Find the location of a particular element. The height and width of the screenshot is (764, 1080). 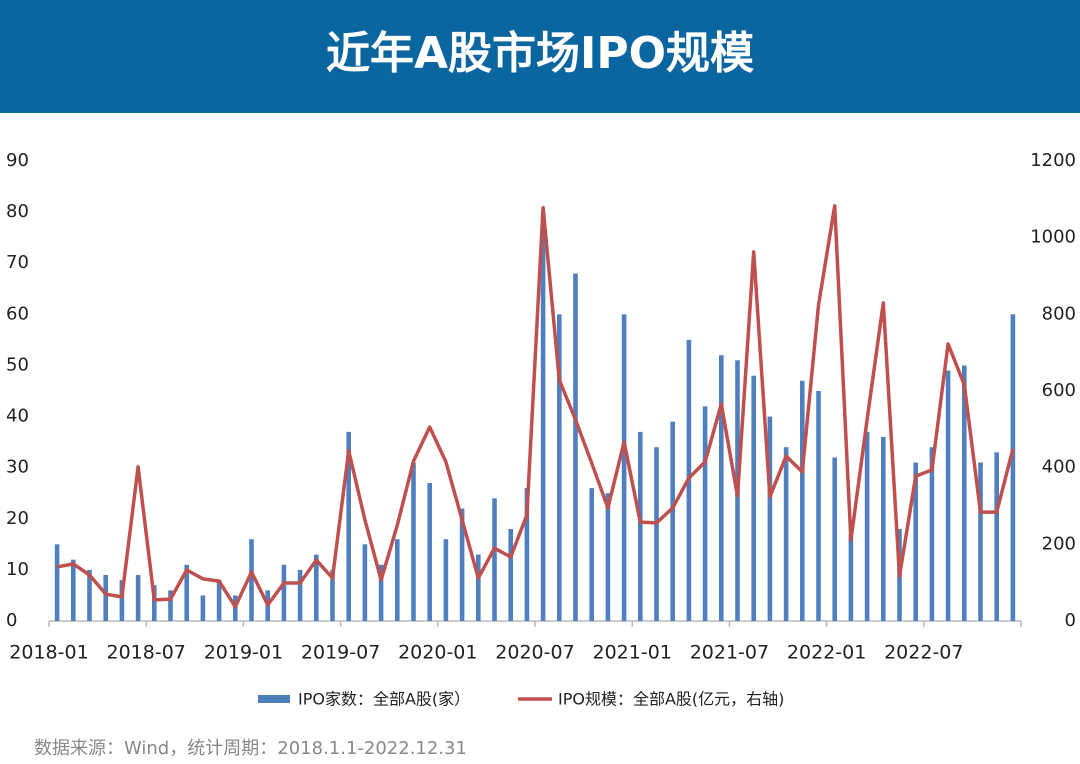

x-tick-label: 2022-01 is located at coordinates (826, 653).